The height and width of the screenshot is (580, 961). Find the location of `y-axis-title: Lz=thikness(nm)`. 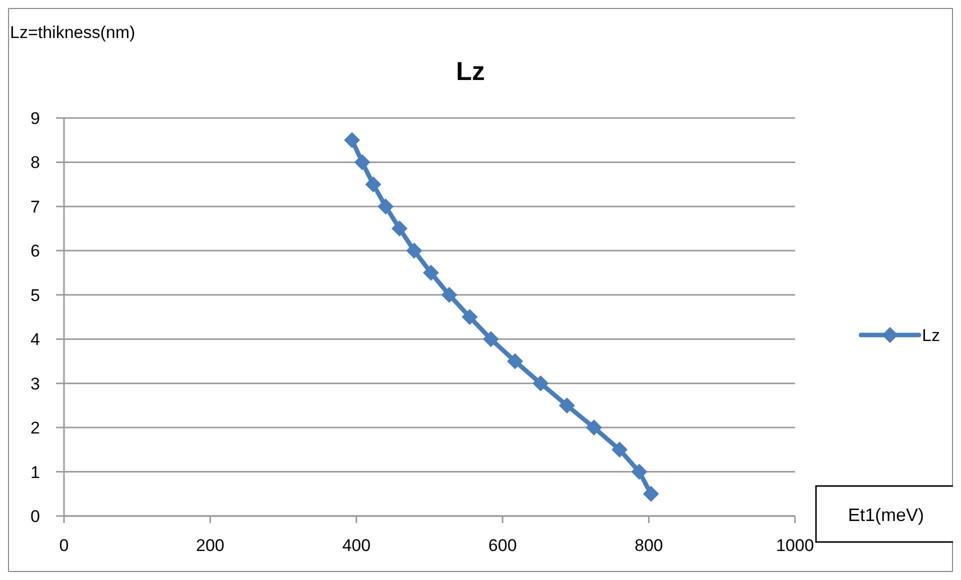

y-axis-title: Lz=thikness(nm) is located at coordinates (73, 32).